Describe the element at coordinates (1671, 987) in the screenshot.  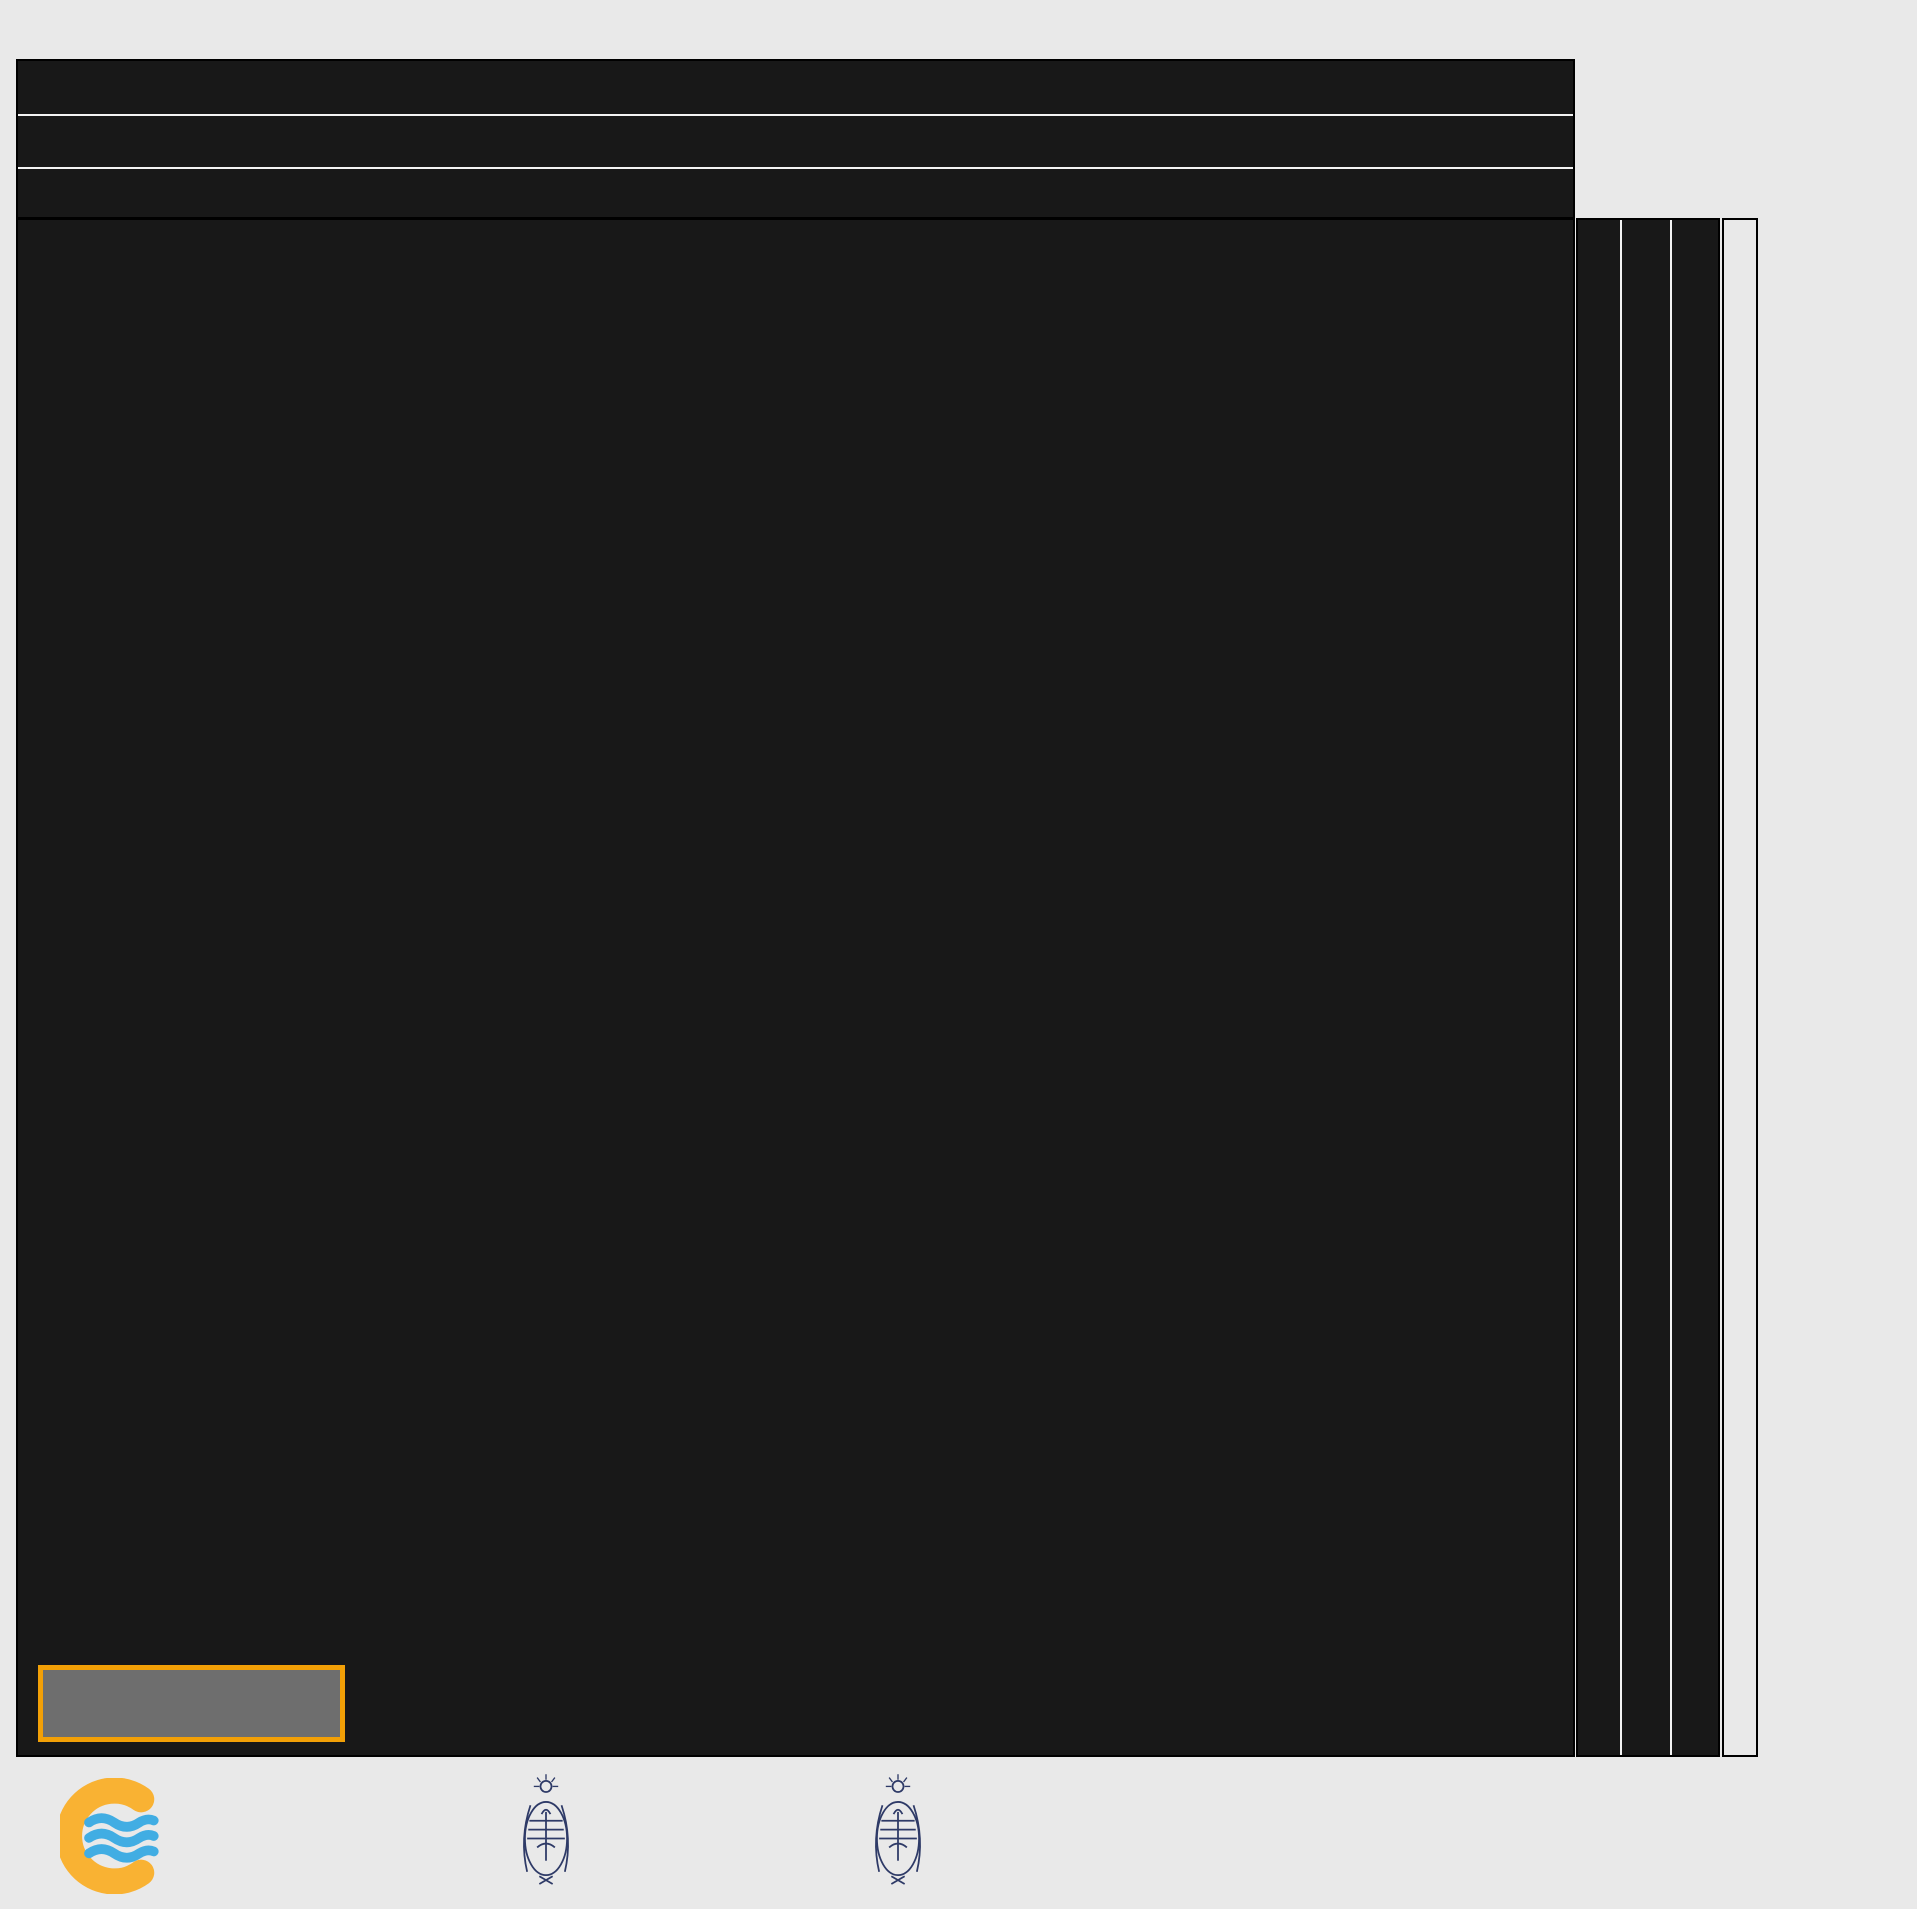
I see `altitude-line-10km-vertical` at that location.